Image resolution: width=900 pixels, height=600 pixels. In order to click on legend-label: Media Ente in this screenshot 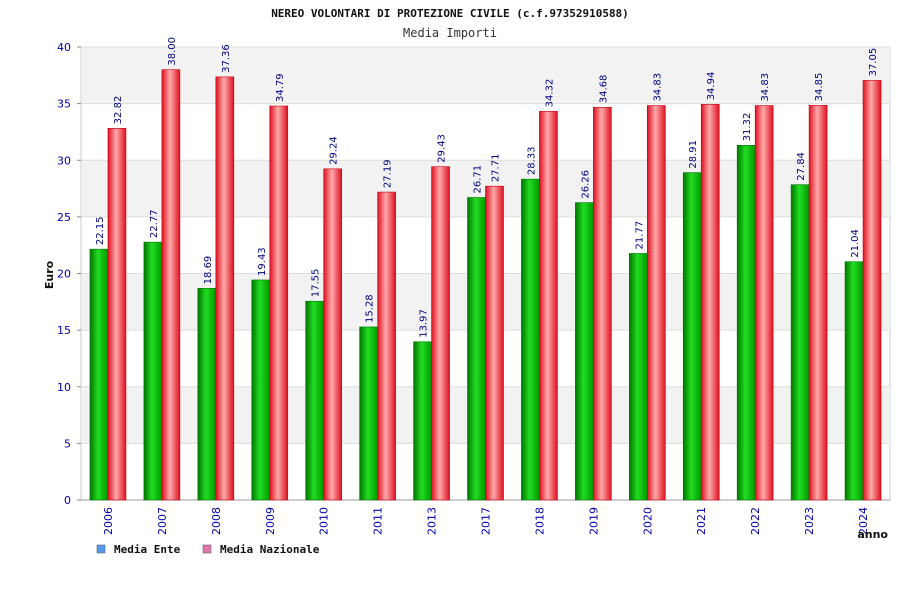, I will do `click(147, 549)`.